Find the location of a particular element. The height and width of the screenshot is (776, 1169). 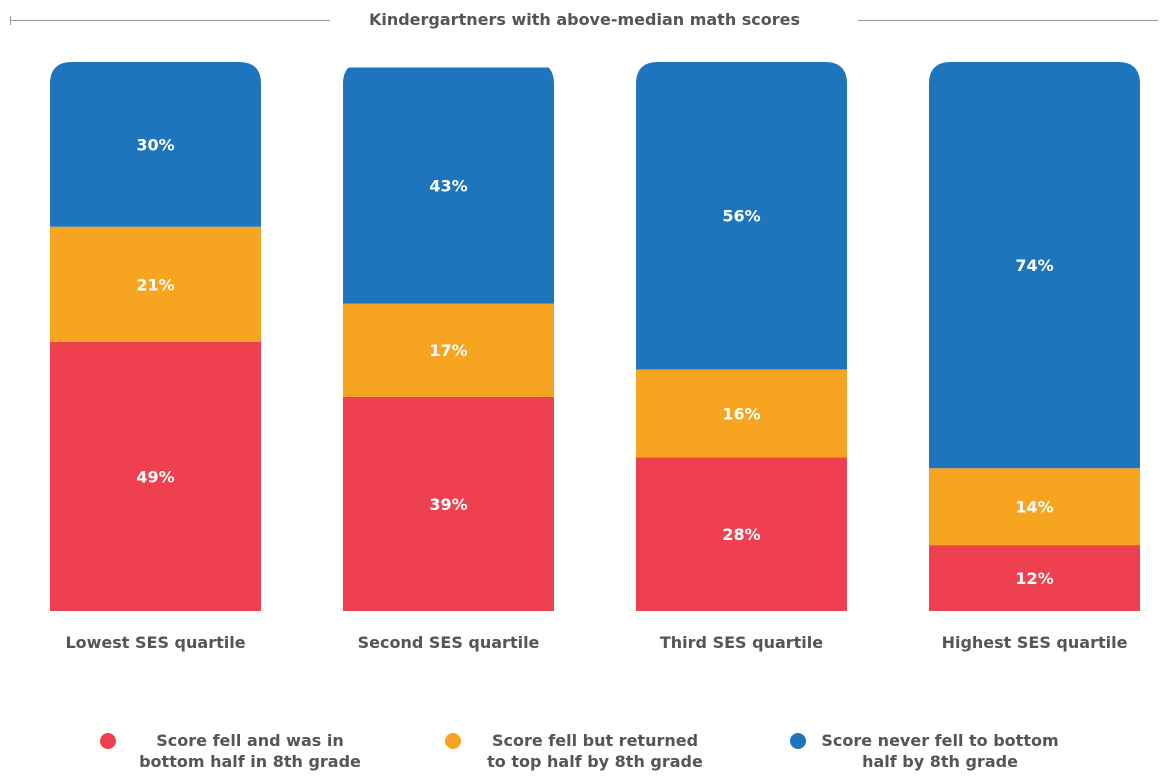

data-label: 16% is located at coordinates (741, 413).